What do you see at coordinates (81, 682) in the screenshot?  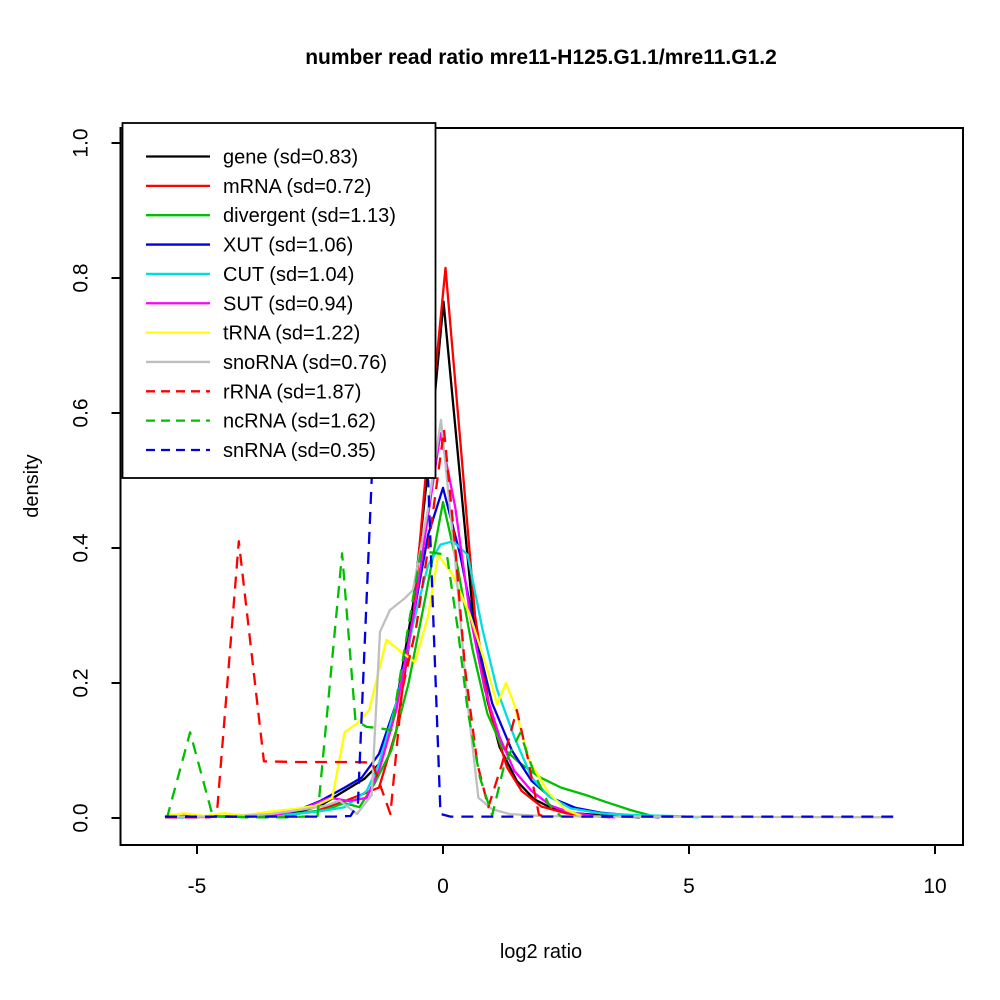 I see `y-tick-label: 0.2` at bounding box center [81, 682].